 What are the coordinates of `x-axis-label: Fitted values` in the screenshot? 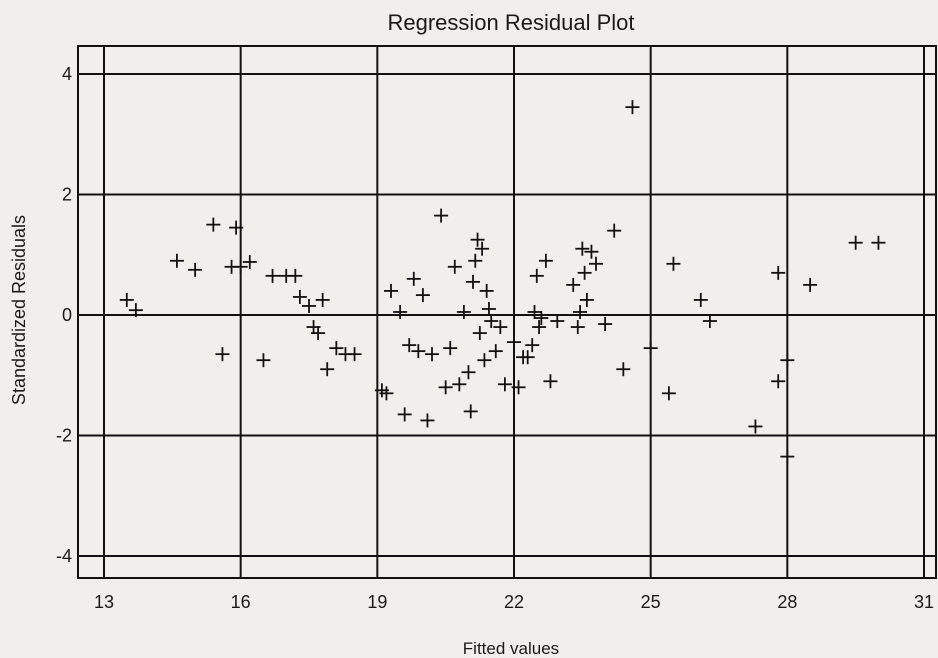 It's located at (511, 648).